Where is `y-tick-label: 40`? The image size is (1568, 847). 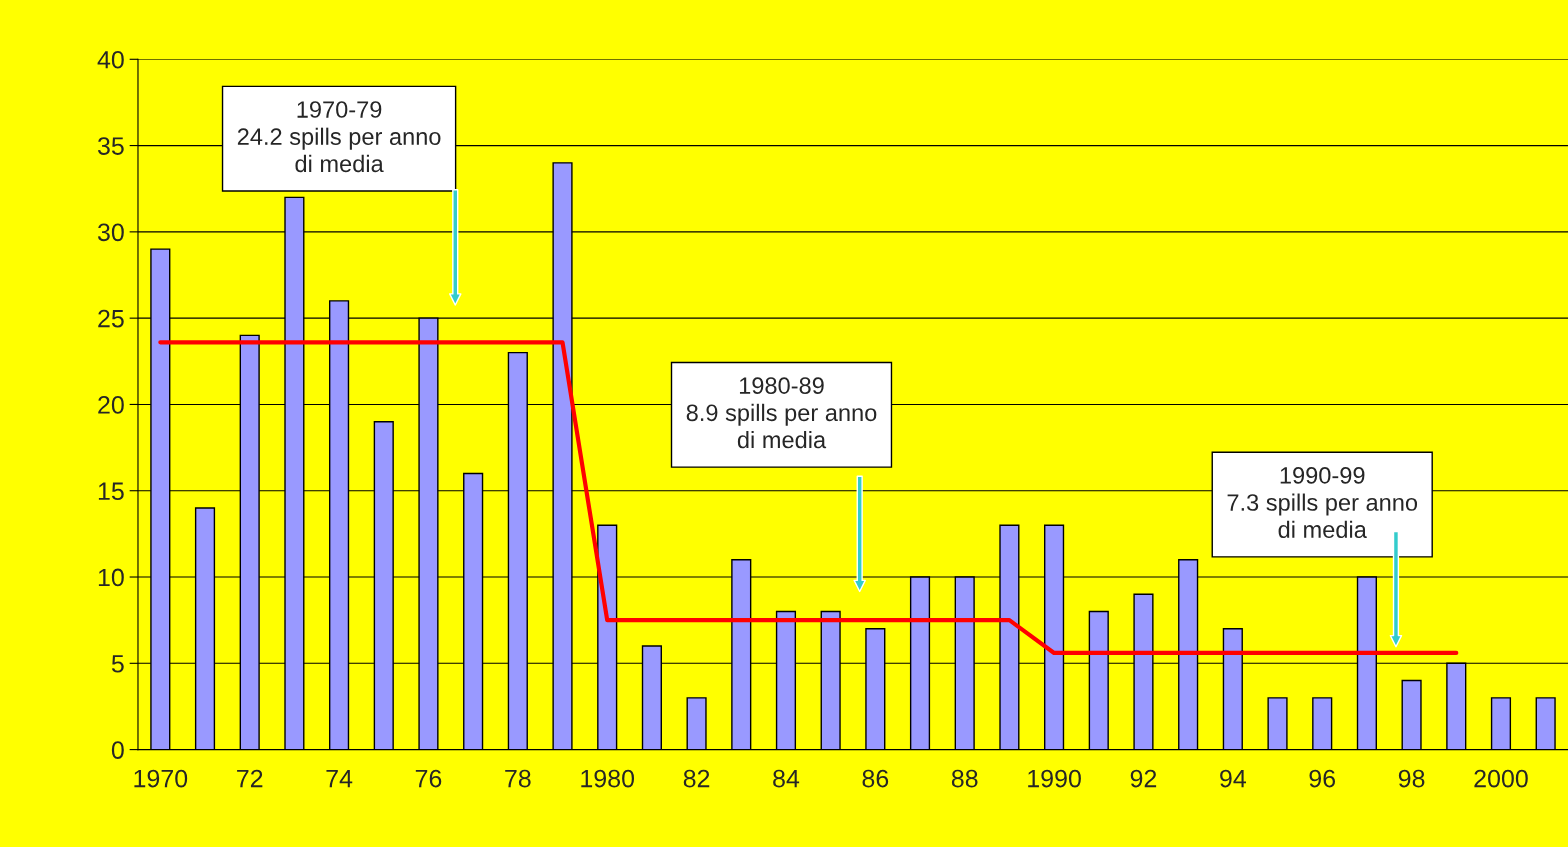
y-tick-label: 40 is located at coordinates (110, 59).